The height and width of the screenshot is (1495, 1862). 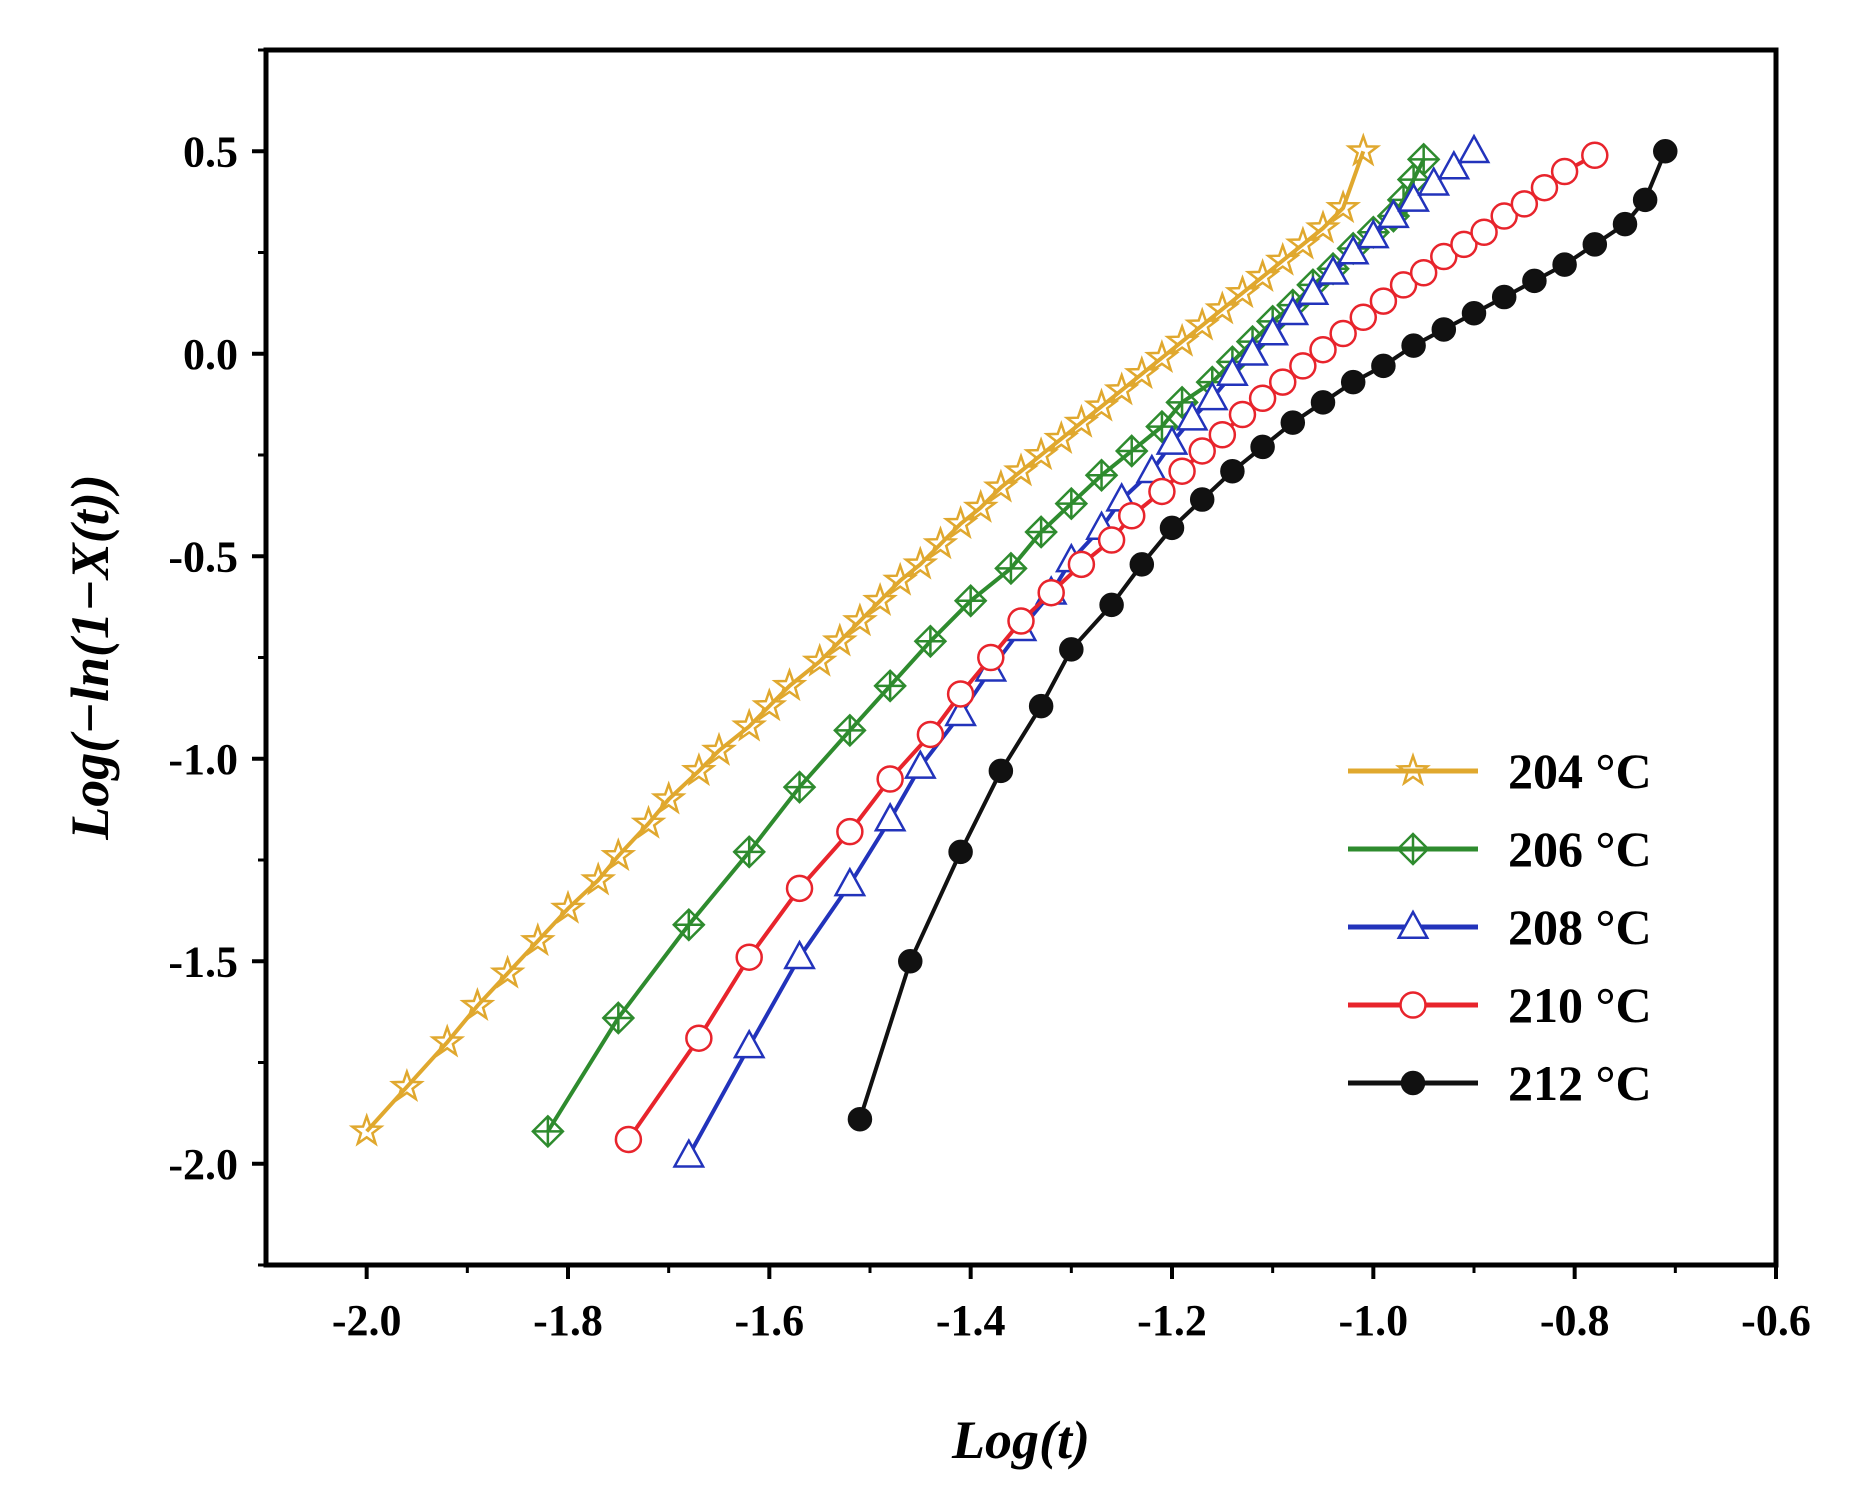 What do you see at coordinates (1500, 849) in the screenshot?
I see `legend-item-1: 206 °C` at bounding box center [1500, 849].